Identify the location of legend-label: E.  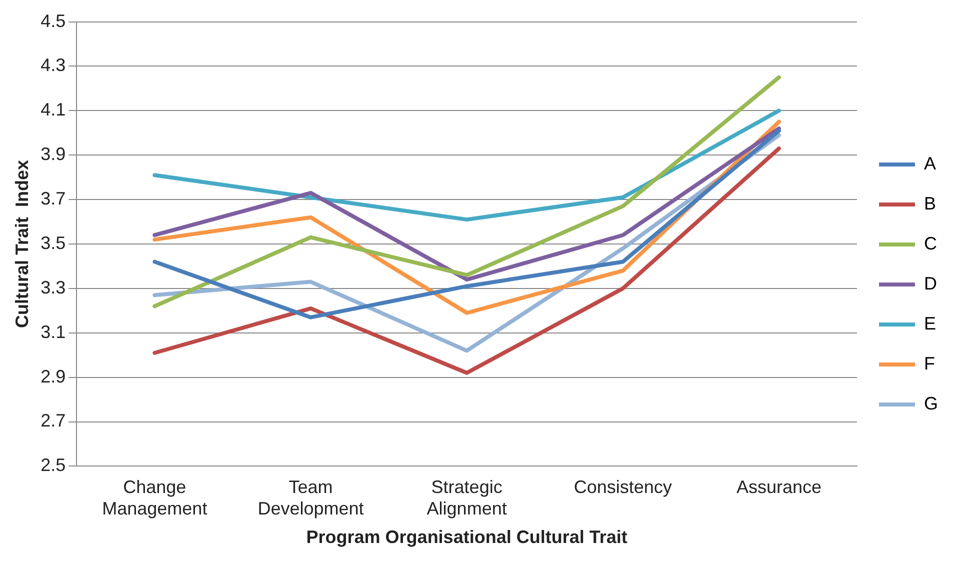
(930, 323).